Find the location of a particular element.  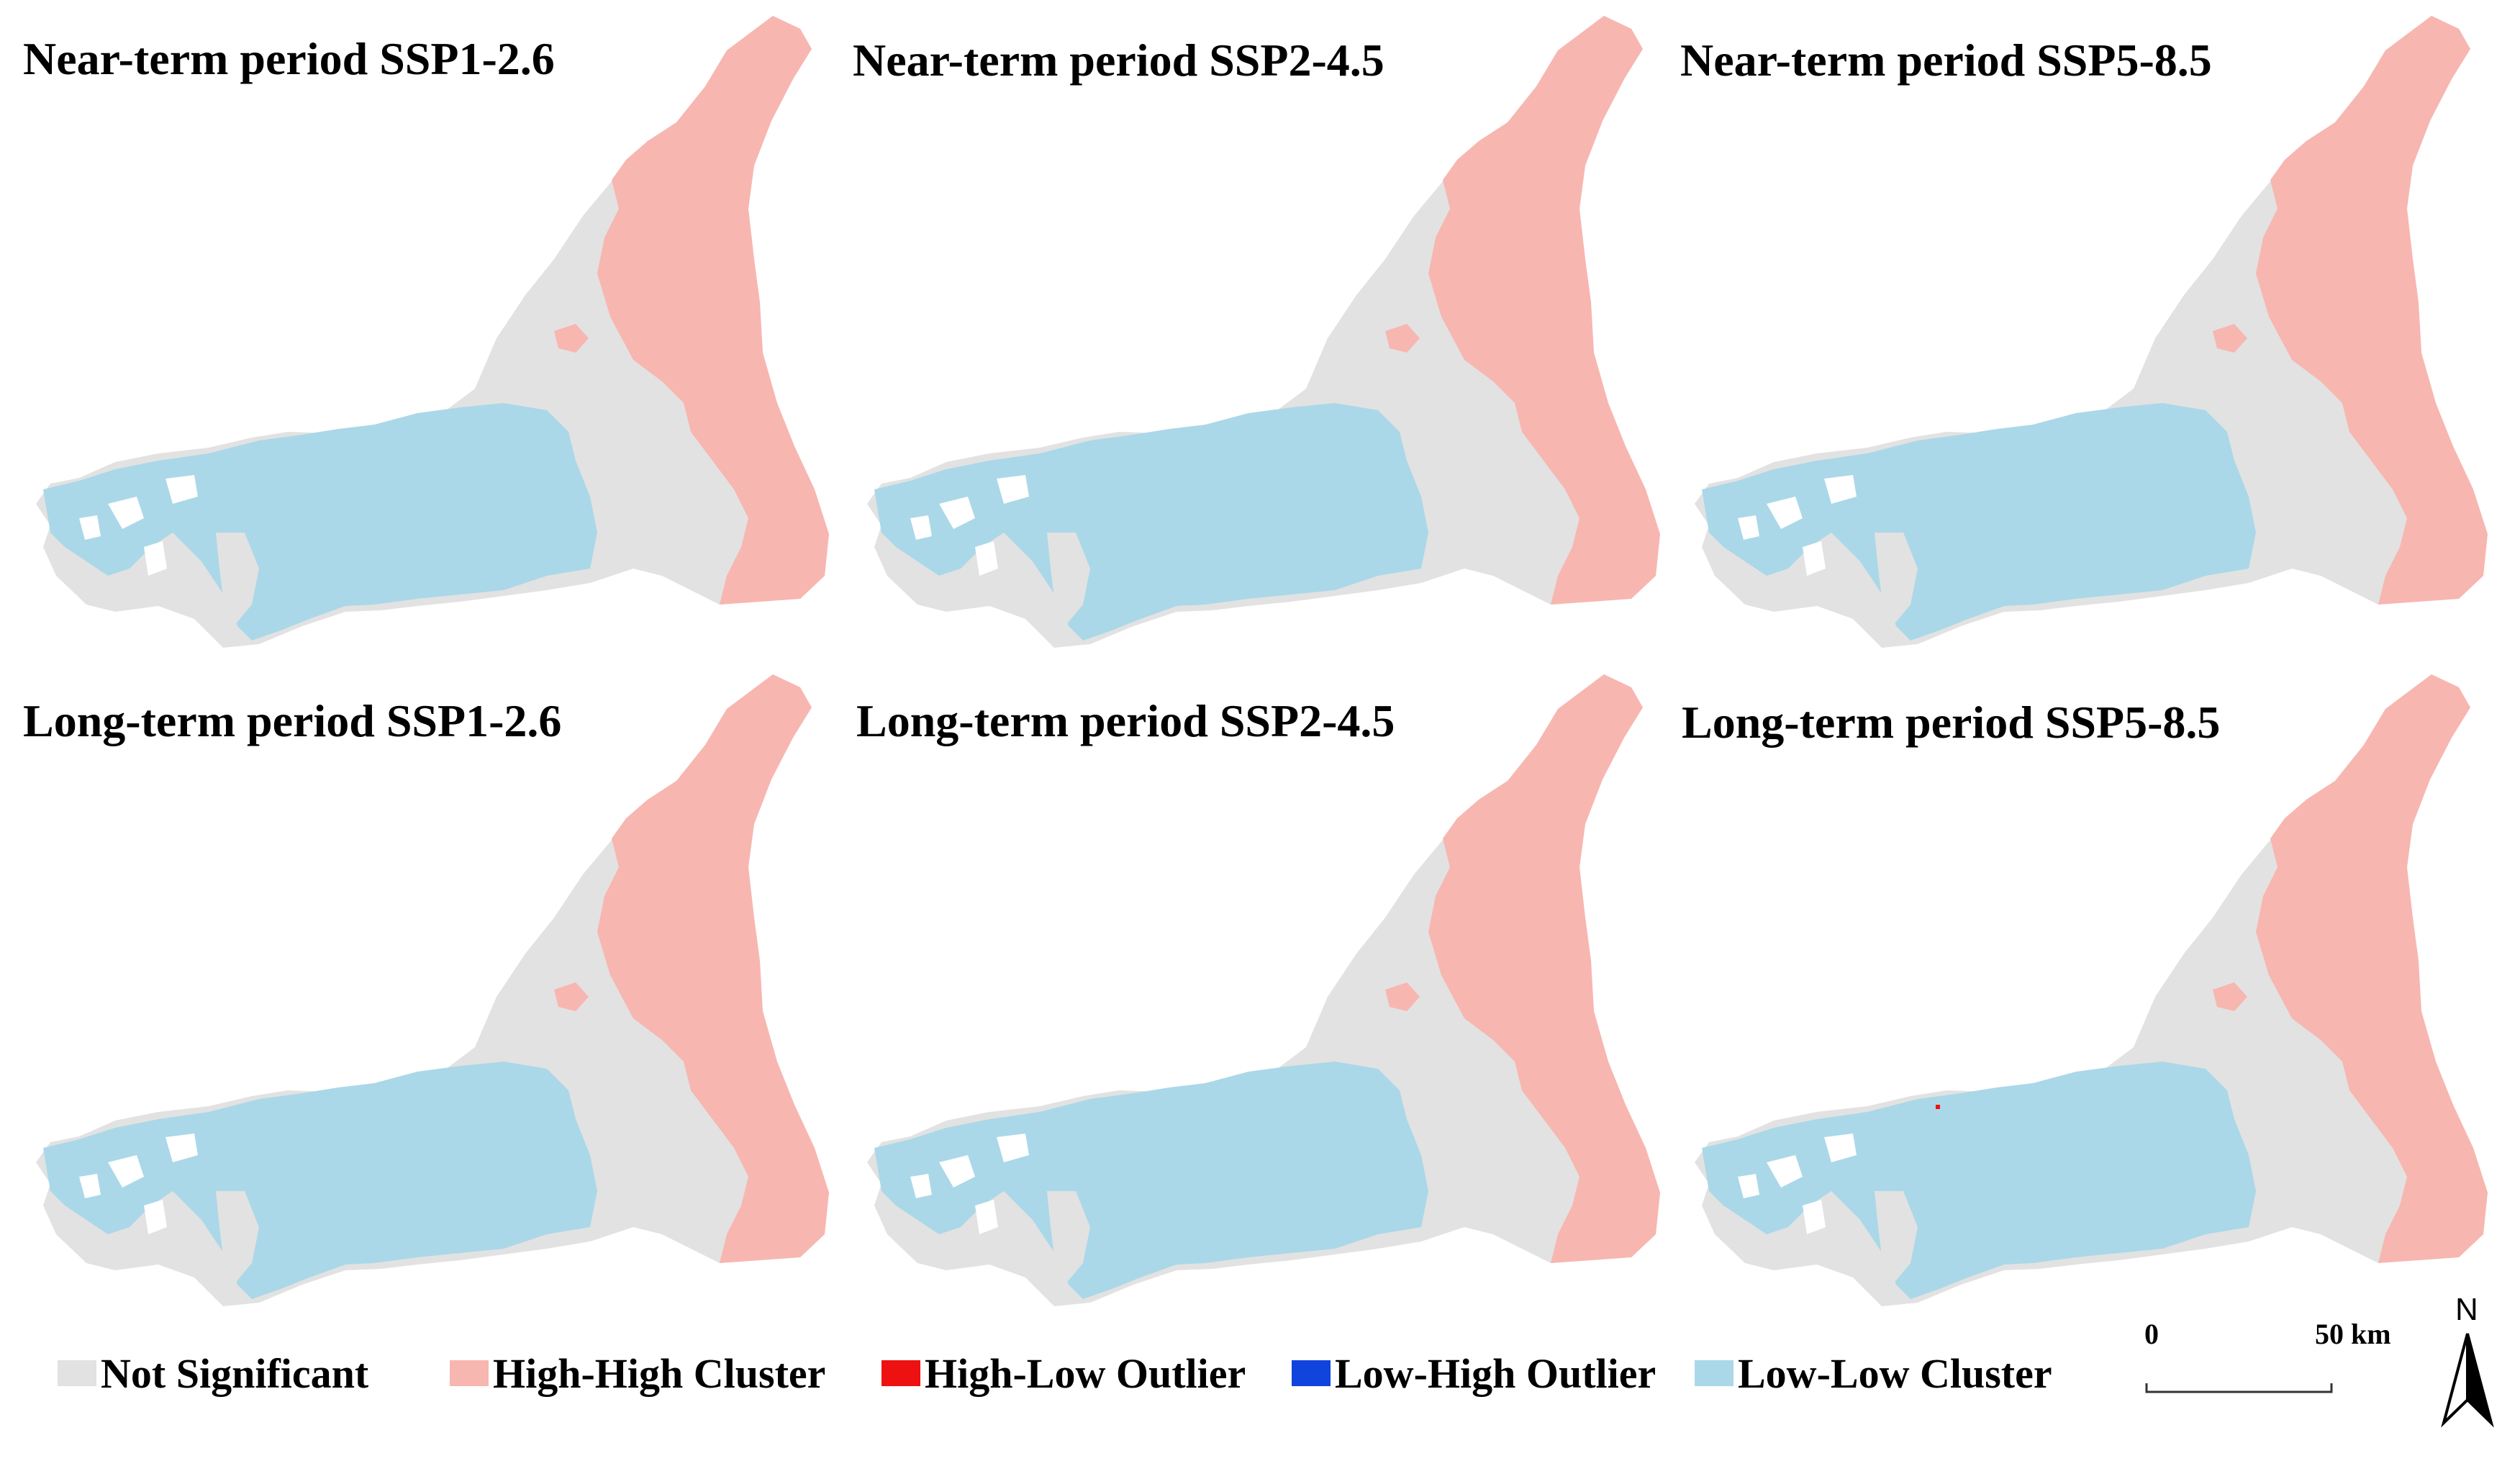

map-panel: Long-term period SSP5-8.5 is located at coordinates (2078, 988).